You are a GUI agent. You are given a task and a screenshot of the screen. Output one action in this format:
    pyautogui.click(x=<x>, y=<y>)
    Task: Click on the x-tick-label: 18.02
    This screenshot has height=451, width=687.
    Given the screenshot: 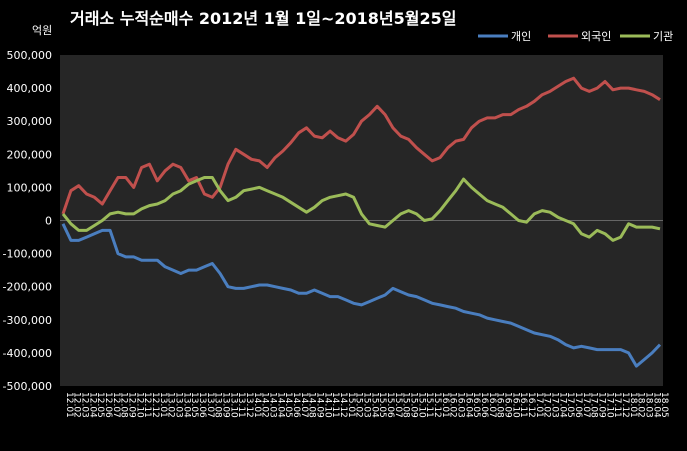 What is the action you would take?
    pyautogui.click(x=641, y=405)
    